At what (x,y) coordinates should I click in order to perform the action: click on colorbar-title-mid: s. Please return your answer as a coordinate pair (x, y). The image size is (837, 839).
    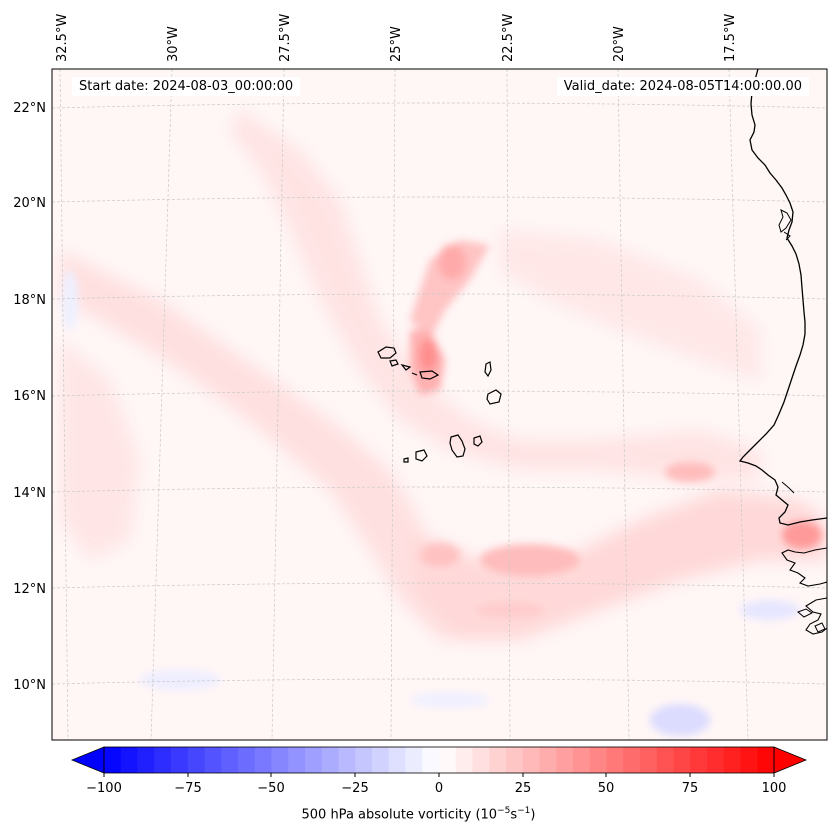
    Looking at the image, I should click on (514, 815).